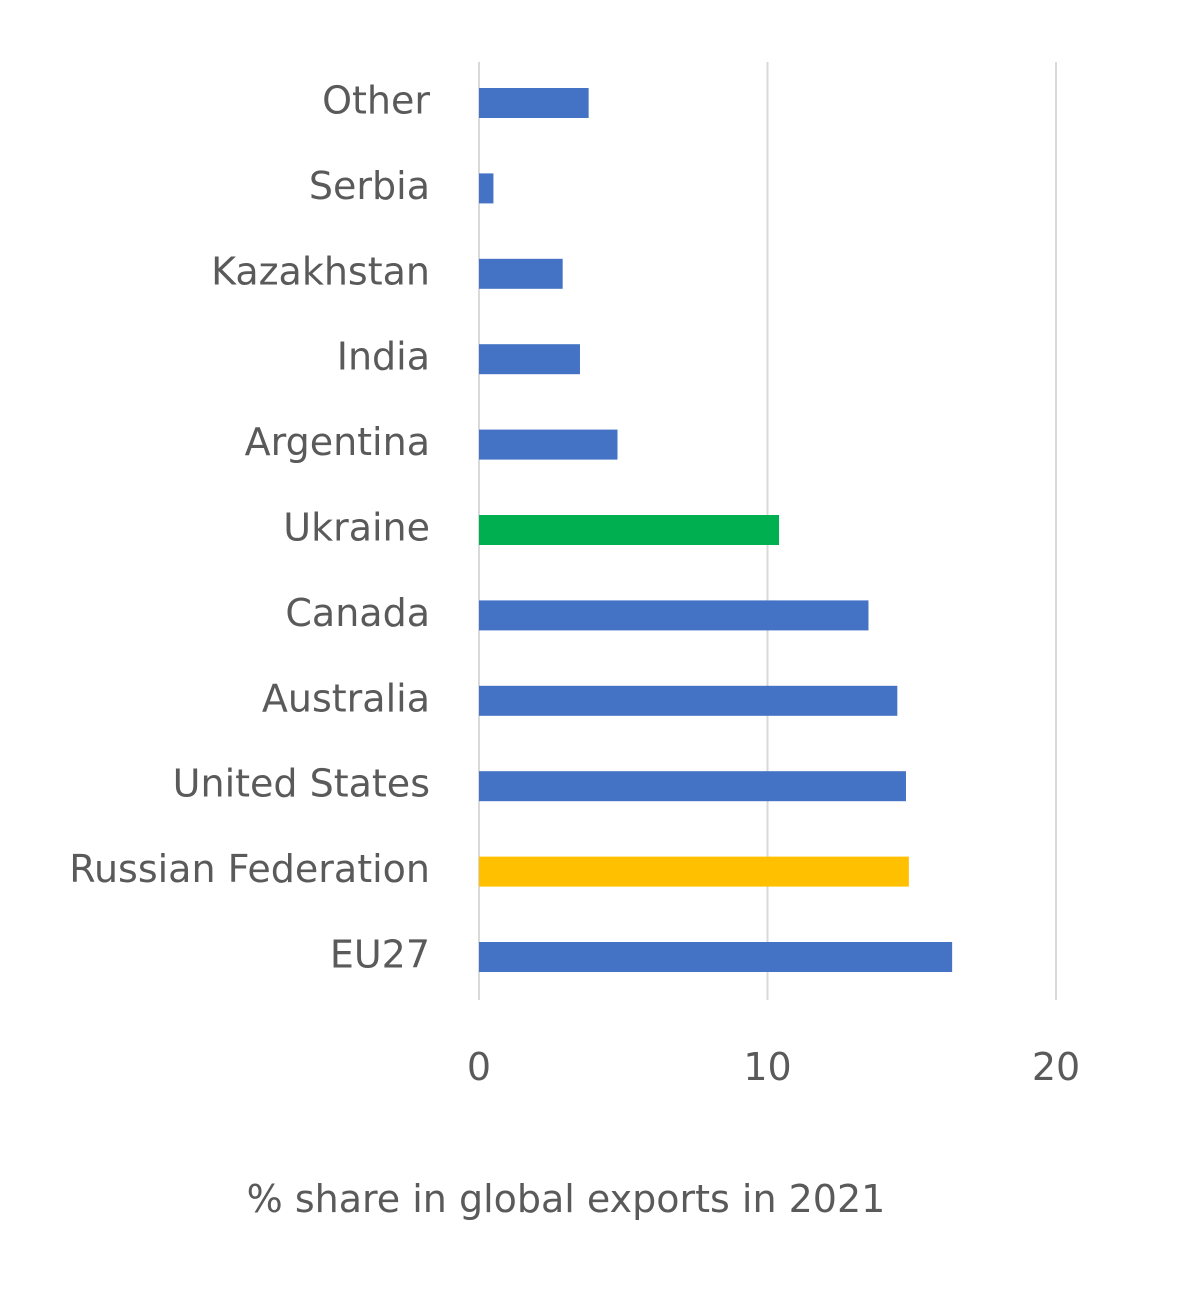 The height and width of the screenshot is (1307, 1200). What do you see at coordinates (356, 528) in the screenshot?
I see `category-label-ukraine: Ukraine` at bounding box center [356, 528].